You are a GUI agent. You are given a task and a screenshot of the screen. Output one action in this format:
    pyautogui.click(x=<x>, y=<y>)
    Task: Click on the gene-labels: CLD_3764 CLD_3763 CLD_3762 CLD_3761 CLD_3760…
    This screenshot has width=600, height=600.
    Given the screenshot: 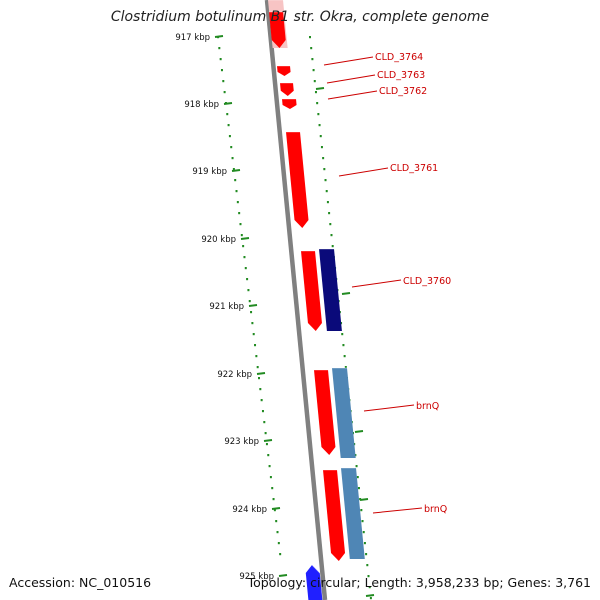 What is the action you would take?
    pyautogui.click(x=413, y=283)
    